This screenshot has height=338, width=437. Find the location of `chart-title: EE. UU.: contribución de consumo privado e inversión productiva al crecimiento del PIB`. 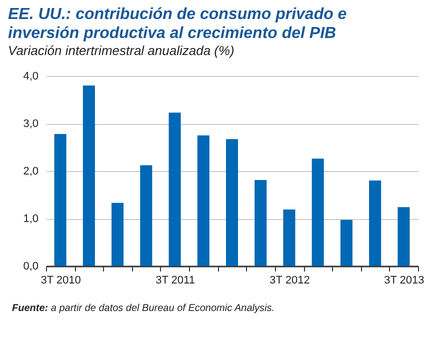

chart-title: EE. UU.: contribución de consumo privado e inversión productiva al crecimiento del PIB is located at coordinates (177, 24).